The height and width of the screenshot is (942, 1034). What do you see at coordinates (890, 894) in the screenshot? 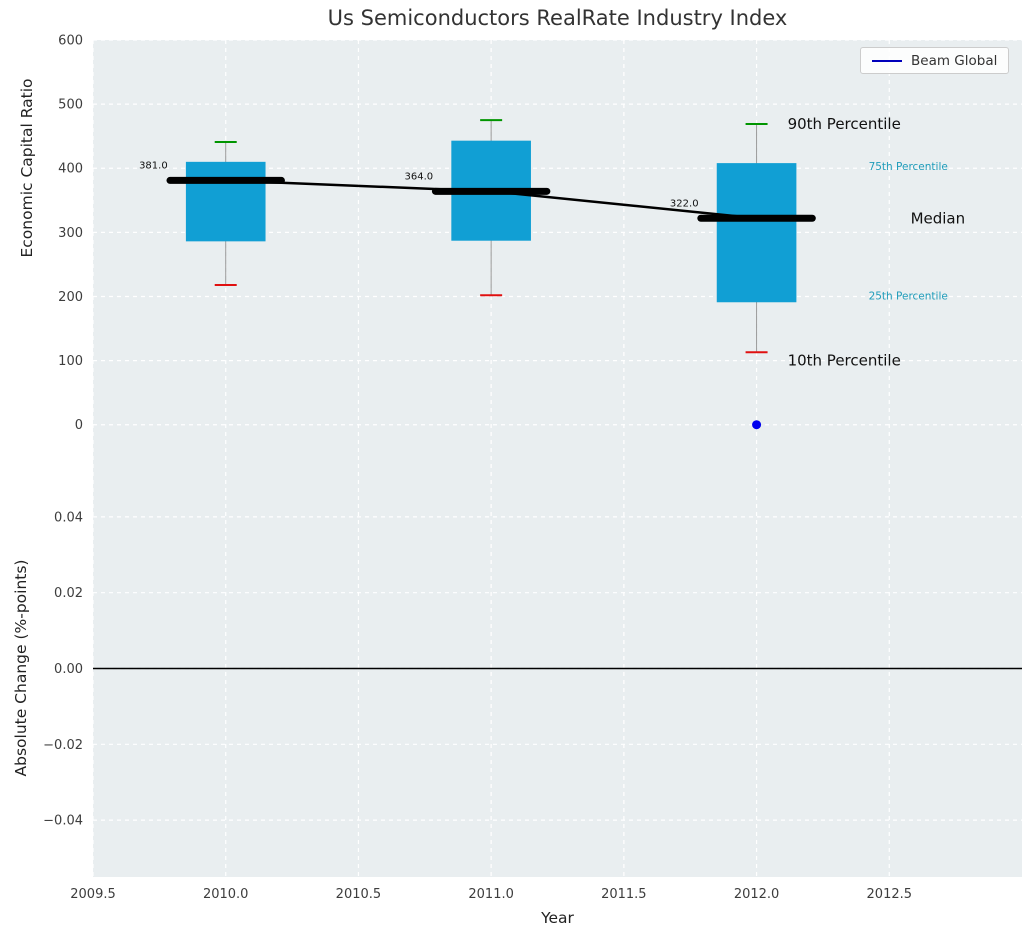
I see `xtick-label: 2012.5` at bounding box center [890, 894].